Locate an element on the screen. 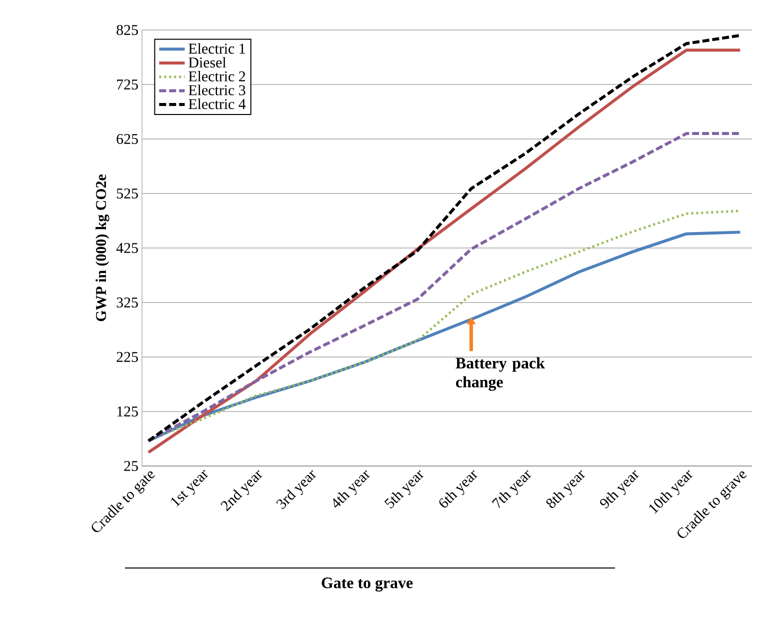  y-tick-label: 25 is located at coordinates (131, 466).